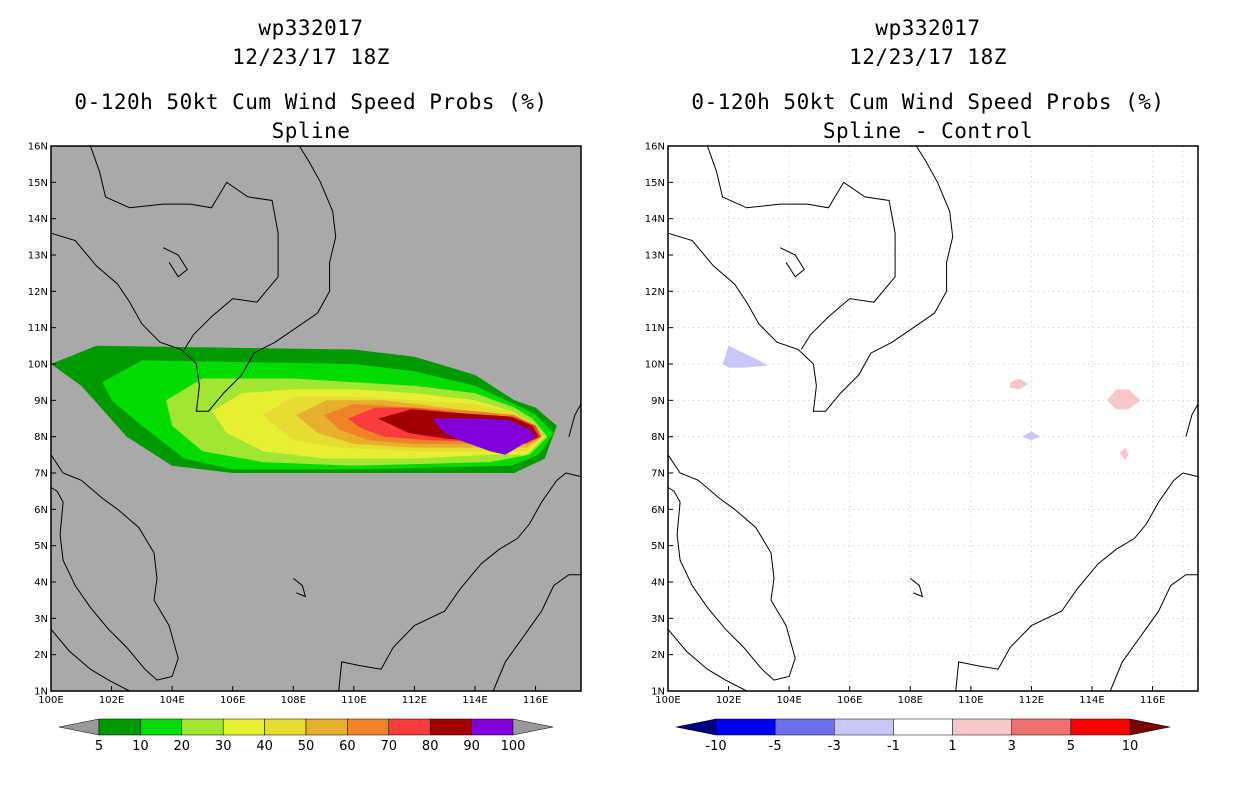  I want to click on colorbar-label: 40, so click(264, 746).